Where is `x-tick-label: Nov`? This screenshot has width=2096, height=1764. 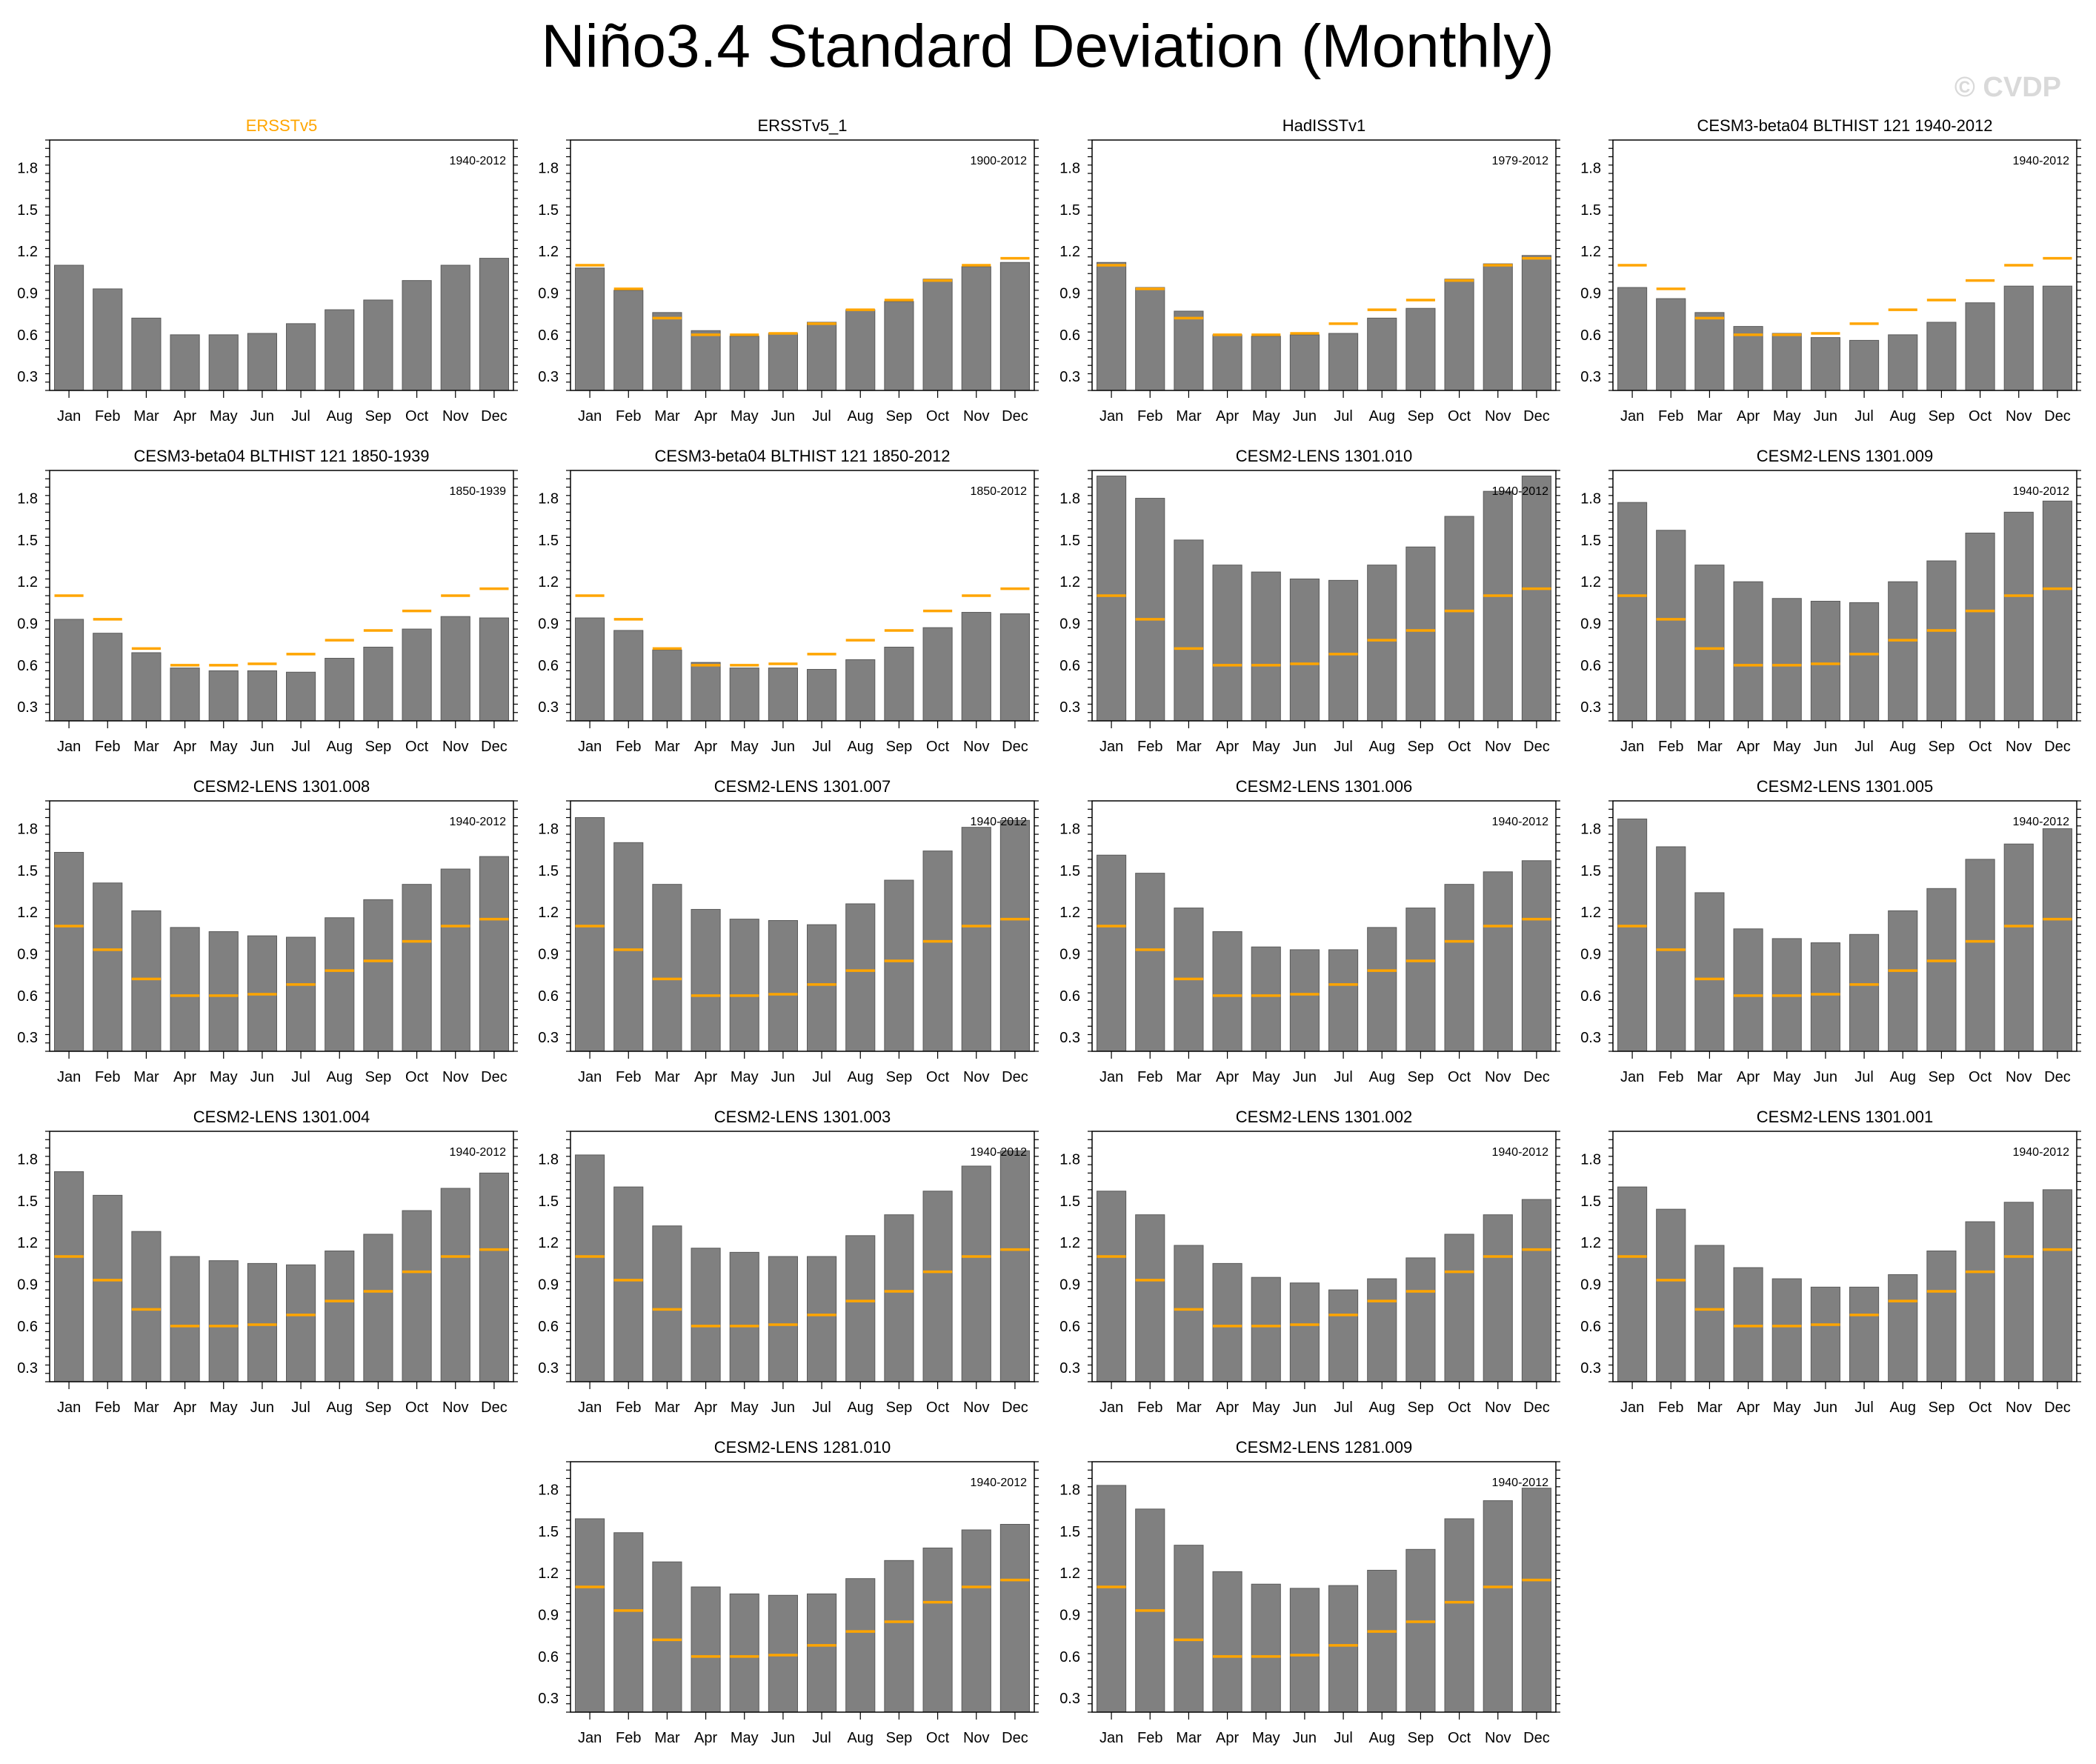 x-tick-label: Nov is located at coordinates (1498, 1077).